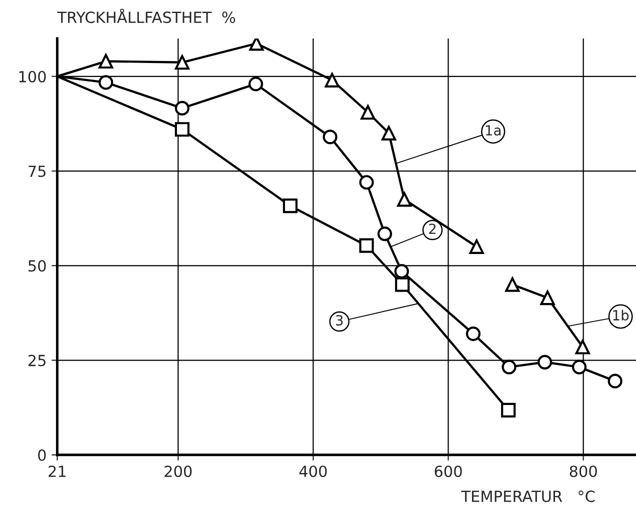 The height and width of the screenshot is (514, 636). I want to click on y-tick-label: 100, so click(32, 76).